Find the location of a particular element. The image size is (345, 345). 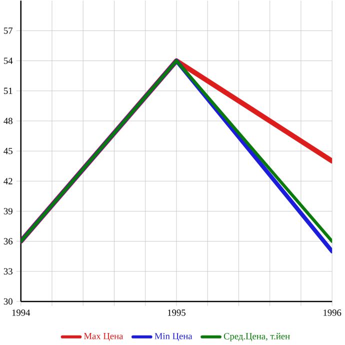

x-tick-label: 1994 is located at coordinates (21, 313).